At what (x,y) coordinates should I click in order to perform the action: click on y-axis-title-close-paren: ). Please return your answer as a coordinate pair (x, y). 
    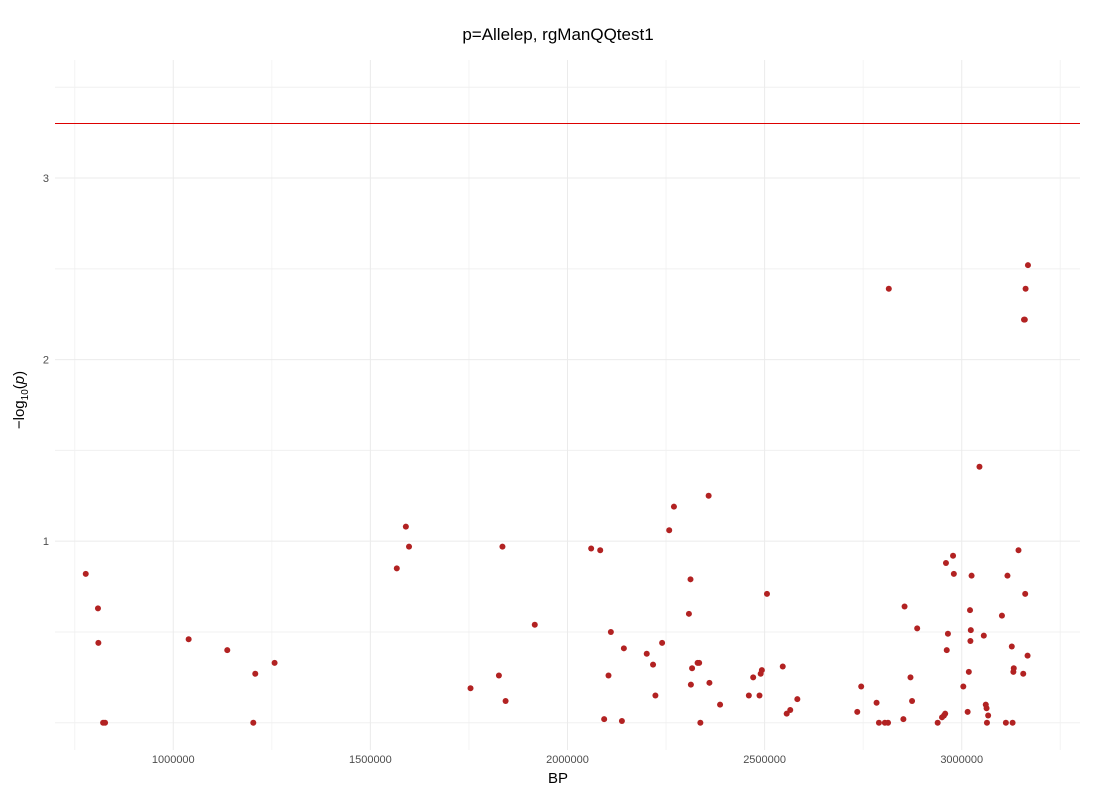
    Looking at the image, I should click on (19, 373).